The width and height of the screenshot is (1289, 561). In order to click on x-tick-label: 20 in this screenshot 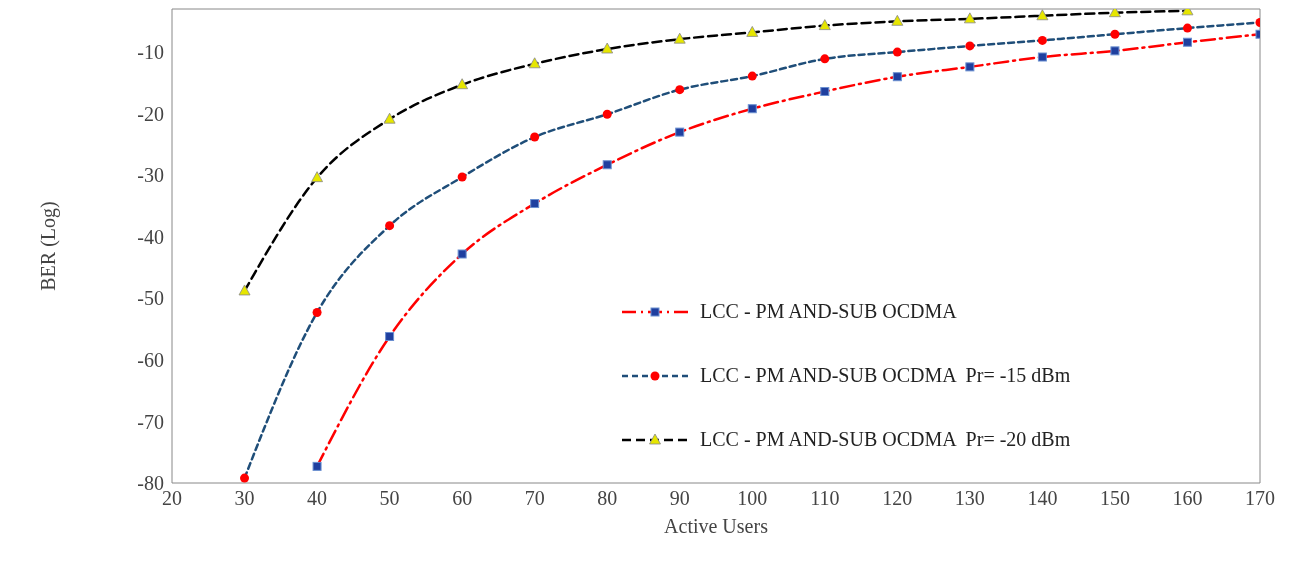, I will do `click(172, 498)`.